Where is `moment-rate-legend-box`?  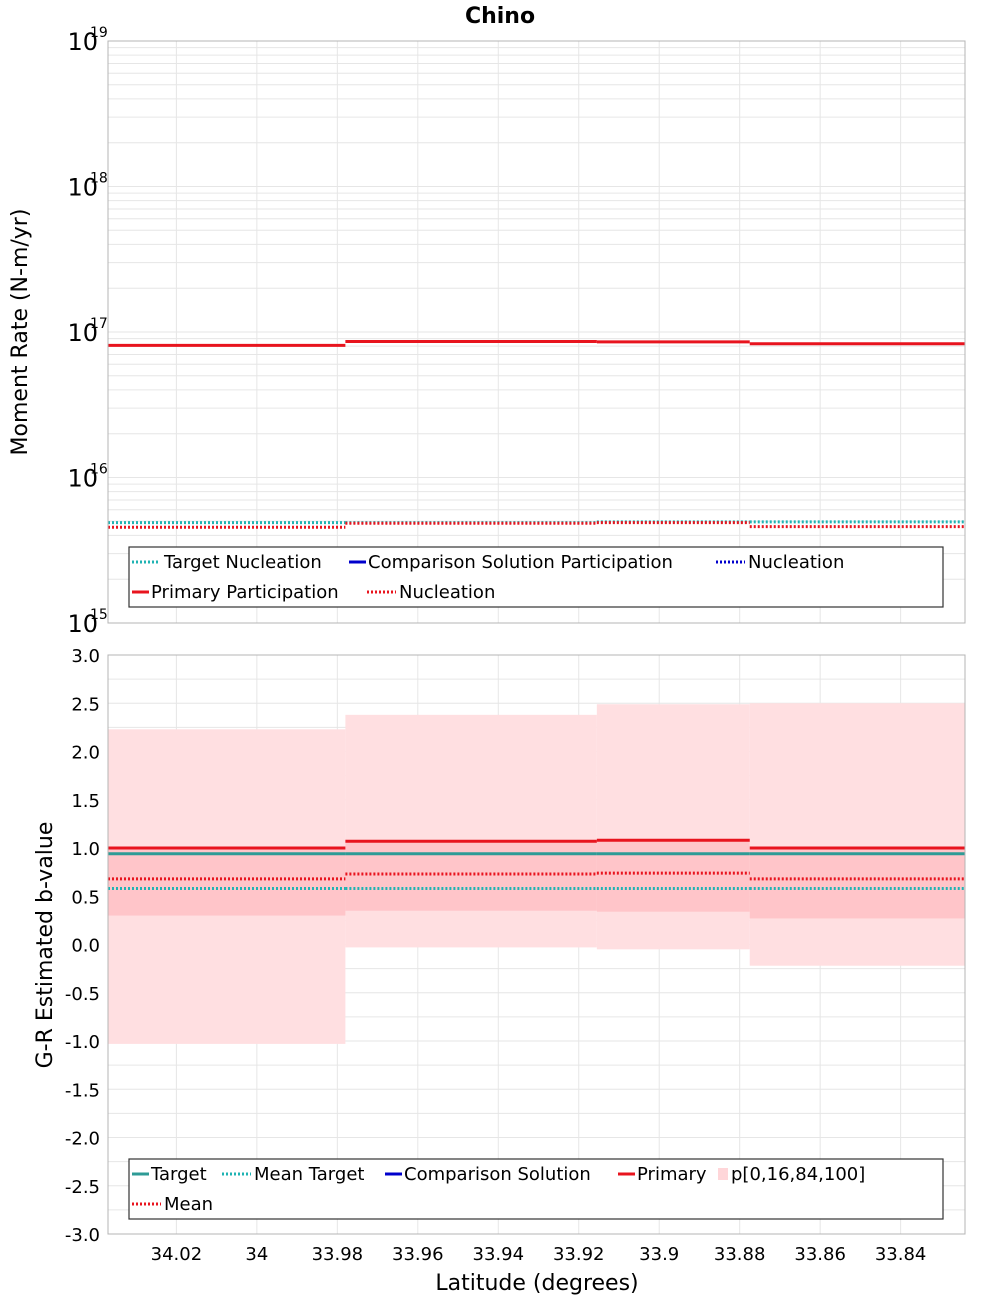 moment-rate-legend-box is located at coordinates (536, 577).